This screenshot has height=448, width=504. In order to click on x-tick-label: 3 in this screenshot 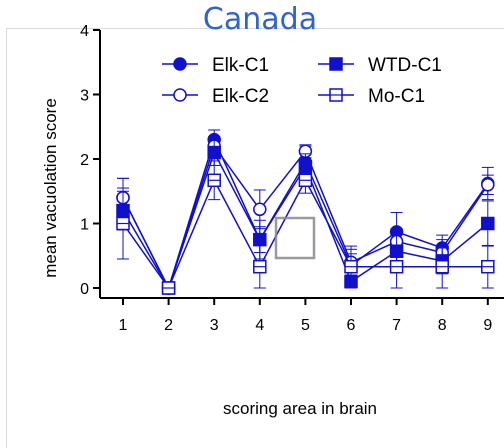, I will do `click(214, 325)`.